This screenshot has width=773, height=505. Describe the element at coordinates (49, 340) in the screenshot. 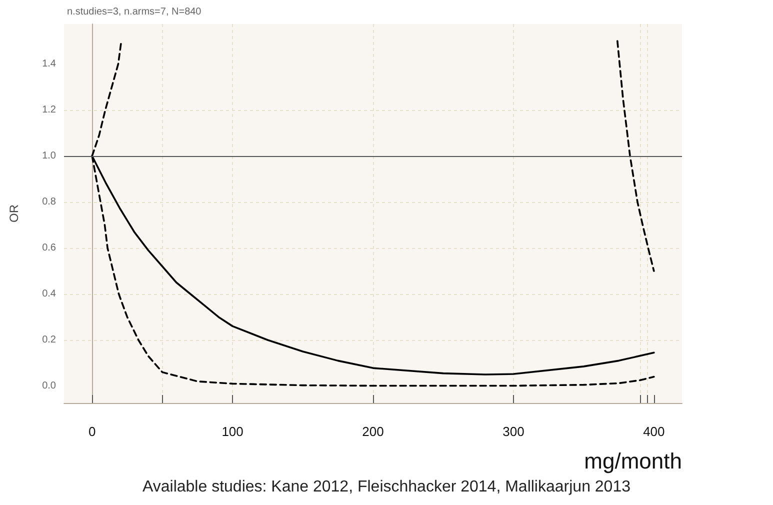

I see `y-tick-label: 0.2` at that location.